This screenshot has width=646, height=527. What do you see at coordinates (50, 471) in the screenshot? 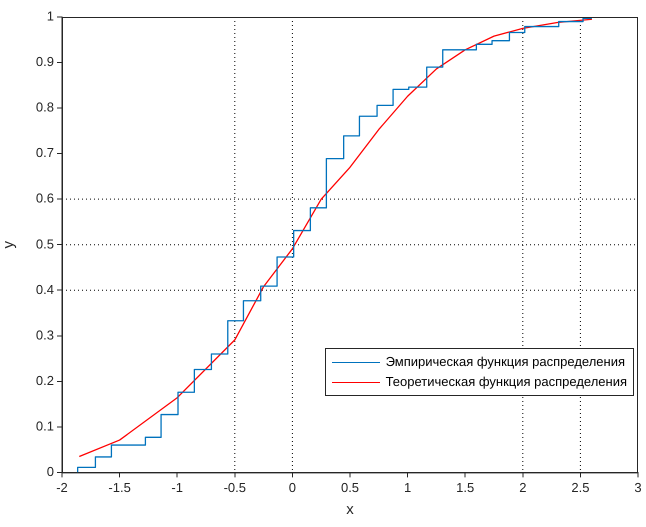
I see `y-tick-label: 0` at bounding box center [50, 471].